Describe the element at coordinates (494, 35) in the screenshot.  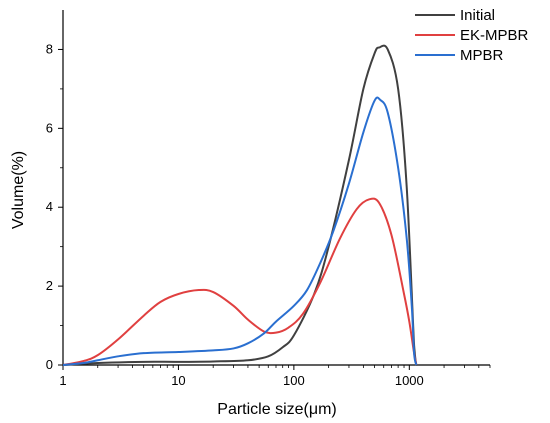
I see `legend-label: EK-MPBR` at that location.